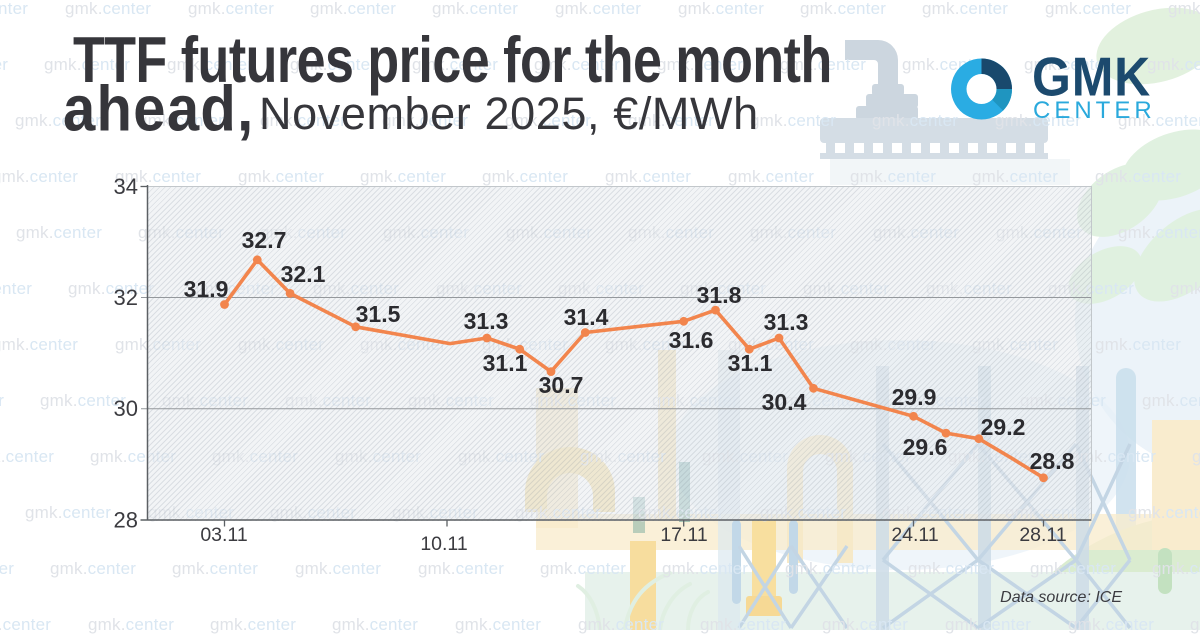 The width and height of the screenshot is (1200, 635). What do you see at coordinates (1052, 461) in the screenshot?
I see `svg-text: 28.8` at bounding box center [1052, 461].